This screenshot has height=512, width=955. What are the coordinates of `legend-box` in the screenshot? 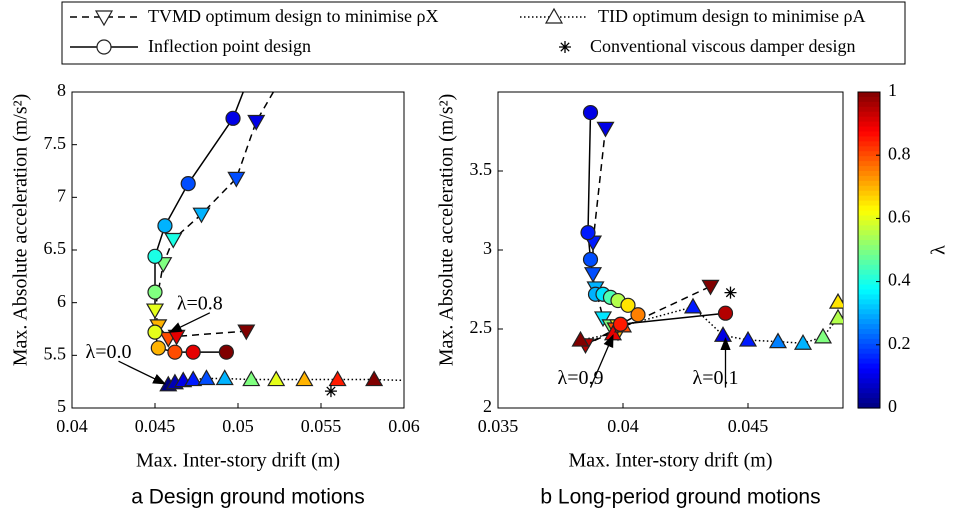 It's located at (483, 33).